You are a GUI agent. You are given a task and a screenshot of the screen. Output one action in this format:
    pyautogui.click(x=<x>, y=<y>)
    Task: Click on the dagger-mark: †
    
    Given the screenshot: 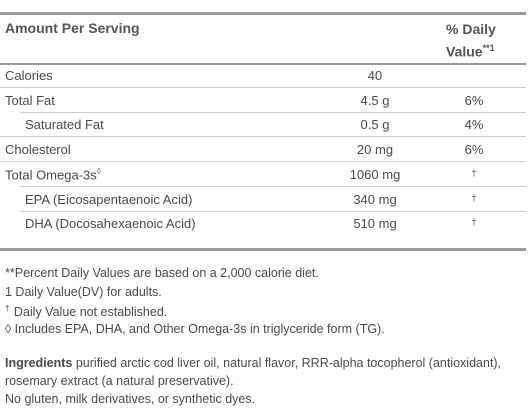 What is the action you would take?
    pyautogui.click(x=7, y=308)
    